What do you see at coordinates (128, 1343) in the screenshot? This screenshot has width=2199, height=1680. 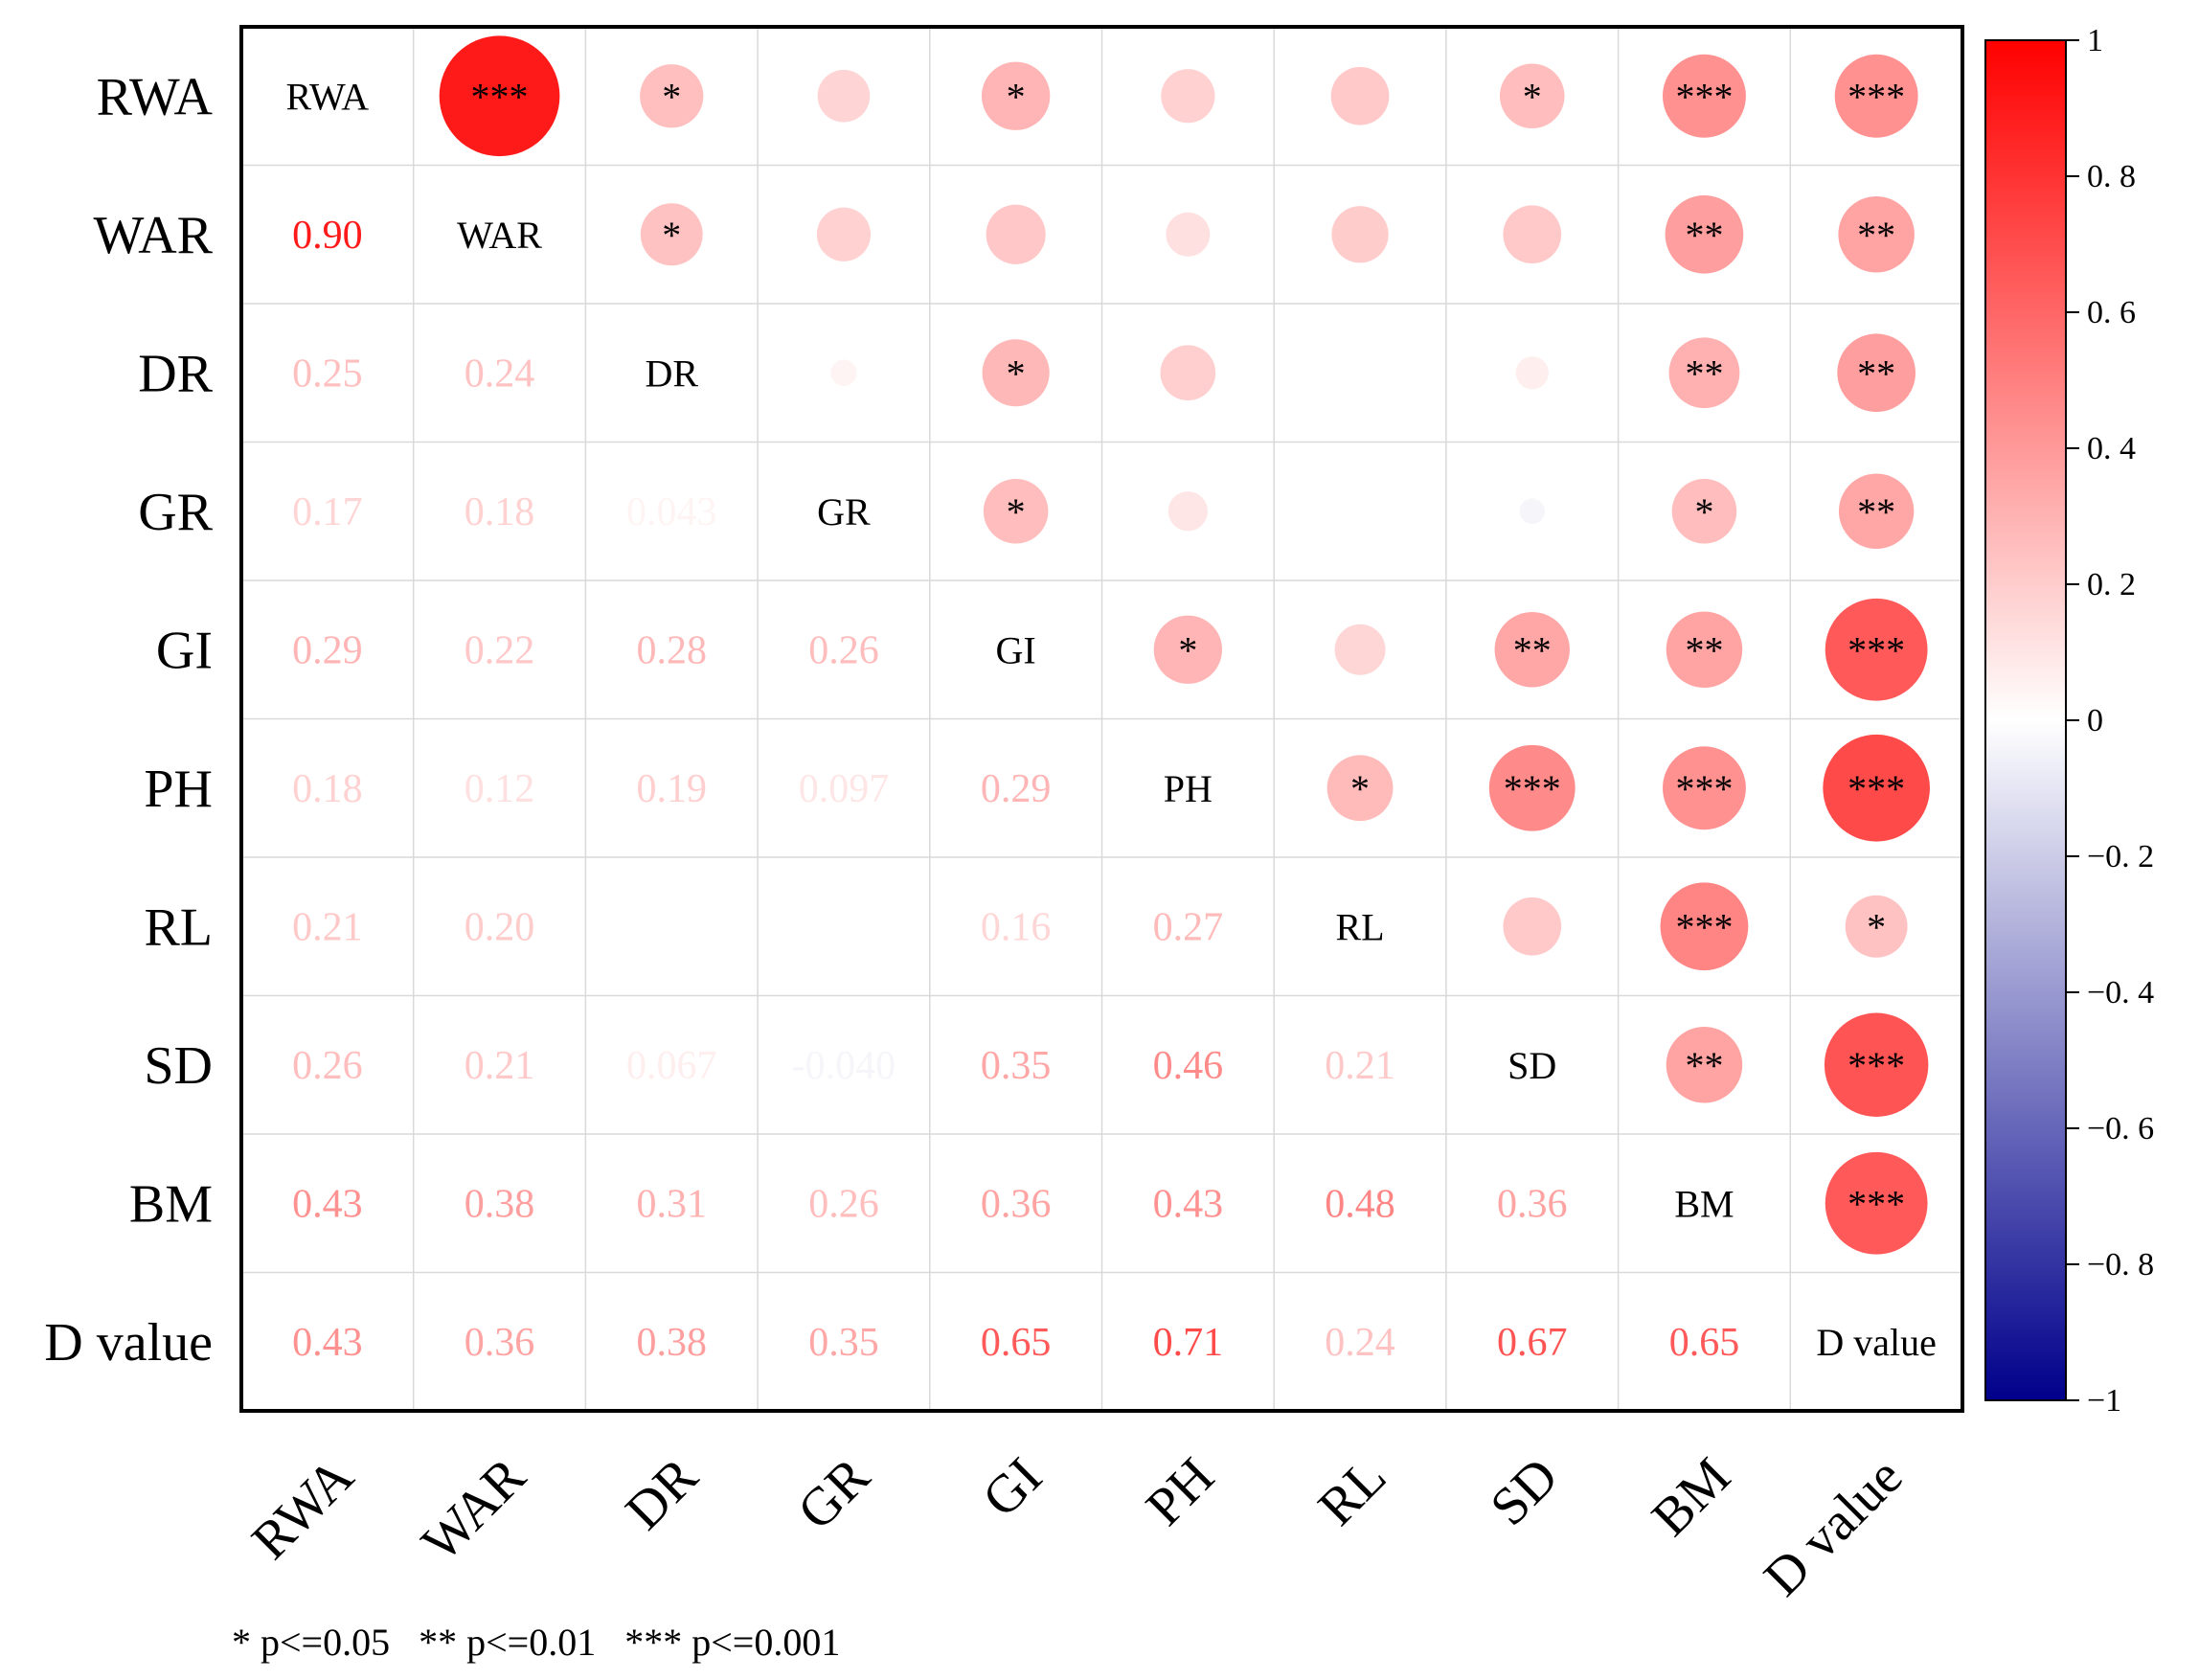 I see `row-label: D value` at bounding box center [128, 1343].